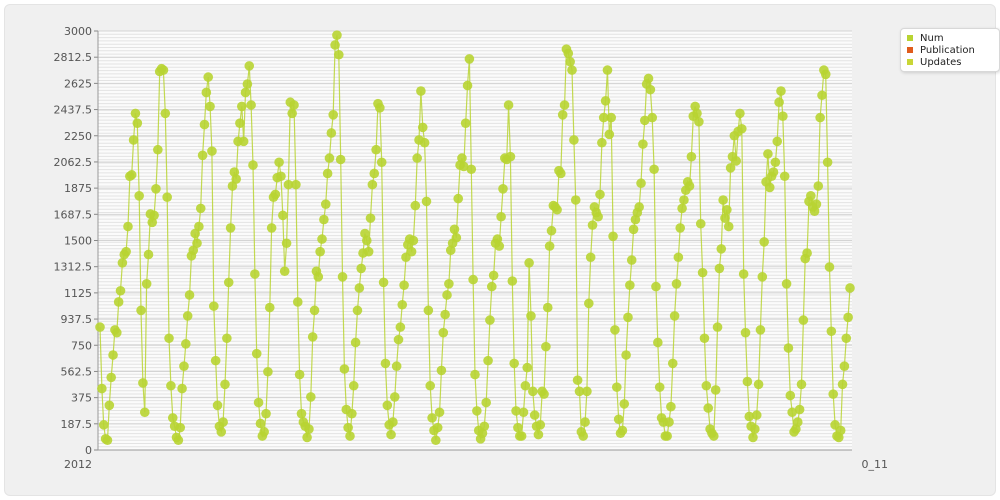  Describe the element at coordinates (81, 398) in the screenshot. I see `y-tick-label: 375` at that location.